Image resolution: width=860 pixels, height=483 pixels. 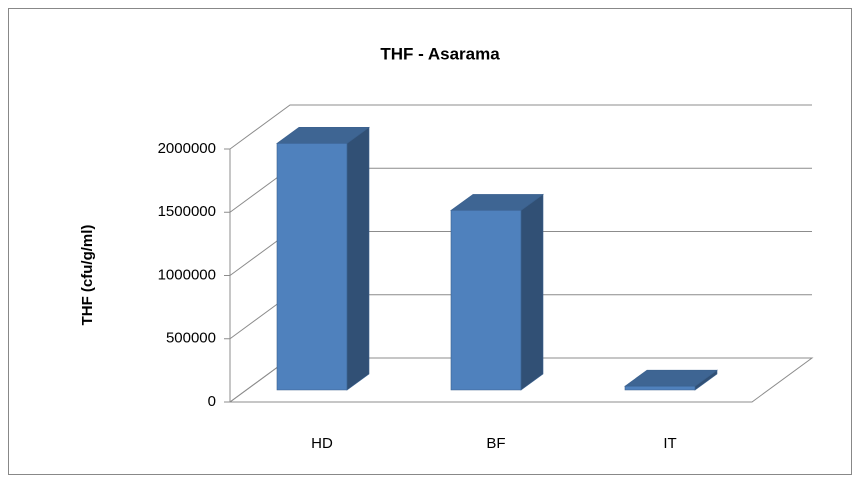 I want to click on chart-title: THF - Asarama, so click(x=440, y=53).